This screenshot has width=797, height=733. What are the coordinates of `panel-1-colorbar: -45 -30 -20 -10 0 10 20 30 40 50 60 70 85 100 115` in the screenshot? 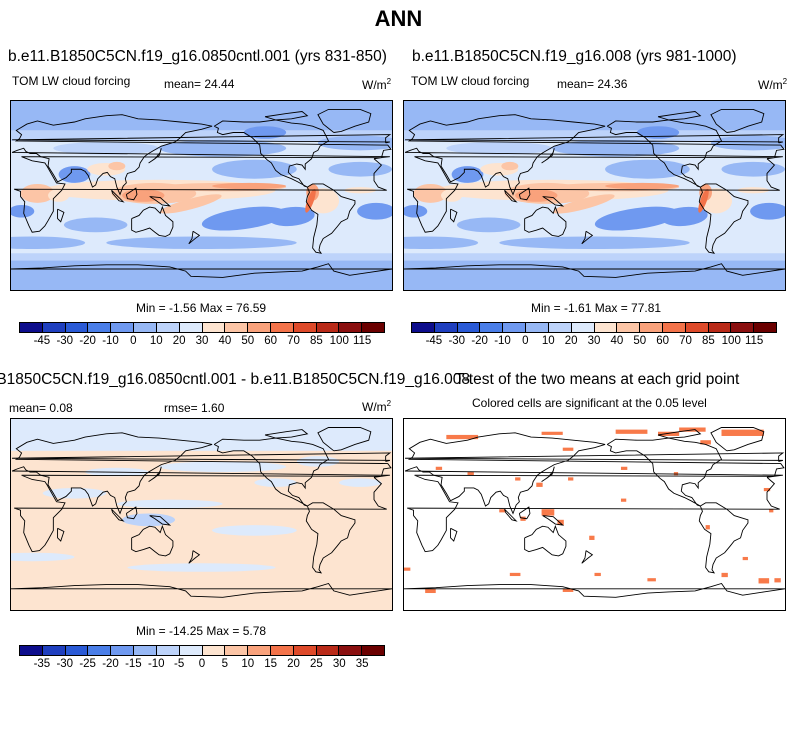 It's located at (202, 335).